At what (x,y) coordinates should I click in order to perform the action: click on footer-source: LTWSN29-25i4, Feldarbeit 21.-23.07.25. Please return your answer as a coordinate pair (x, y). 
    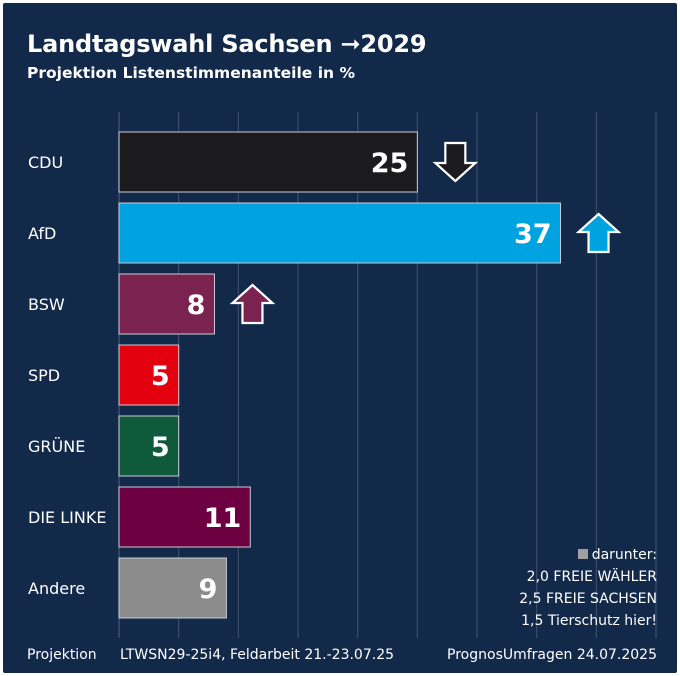
    Looking at the image, I should click on (257, 655).